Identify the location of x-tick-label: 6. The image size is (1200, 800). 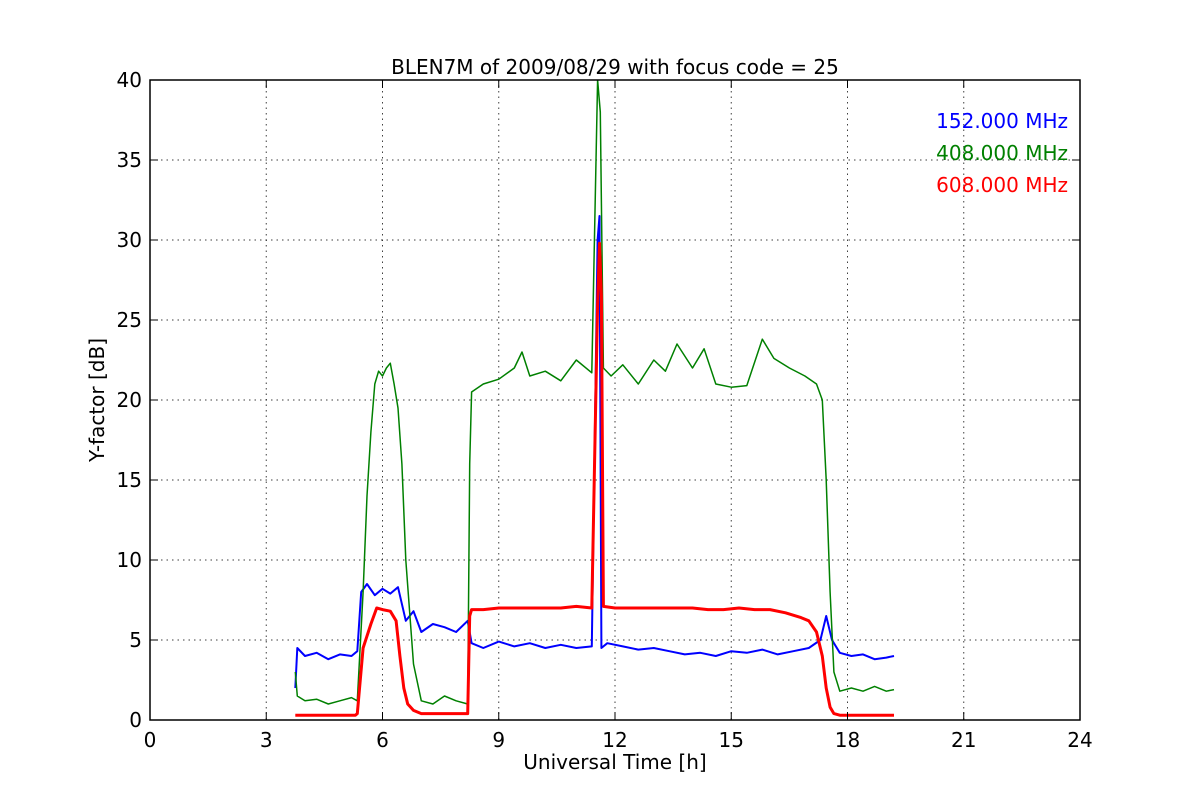
(382, 740).